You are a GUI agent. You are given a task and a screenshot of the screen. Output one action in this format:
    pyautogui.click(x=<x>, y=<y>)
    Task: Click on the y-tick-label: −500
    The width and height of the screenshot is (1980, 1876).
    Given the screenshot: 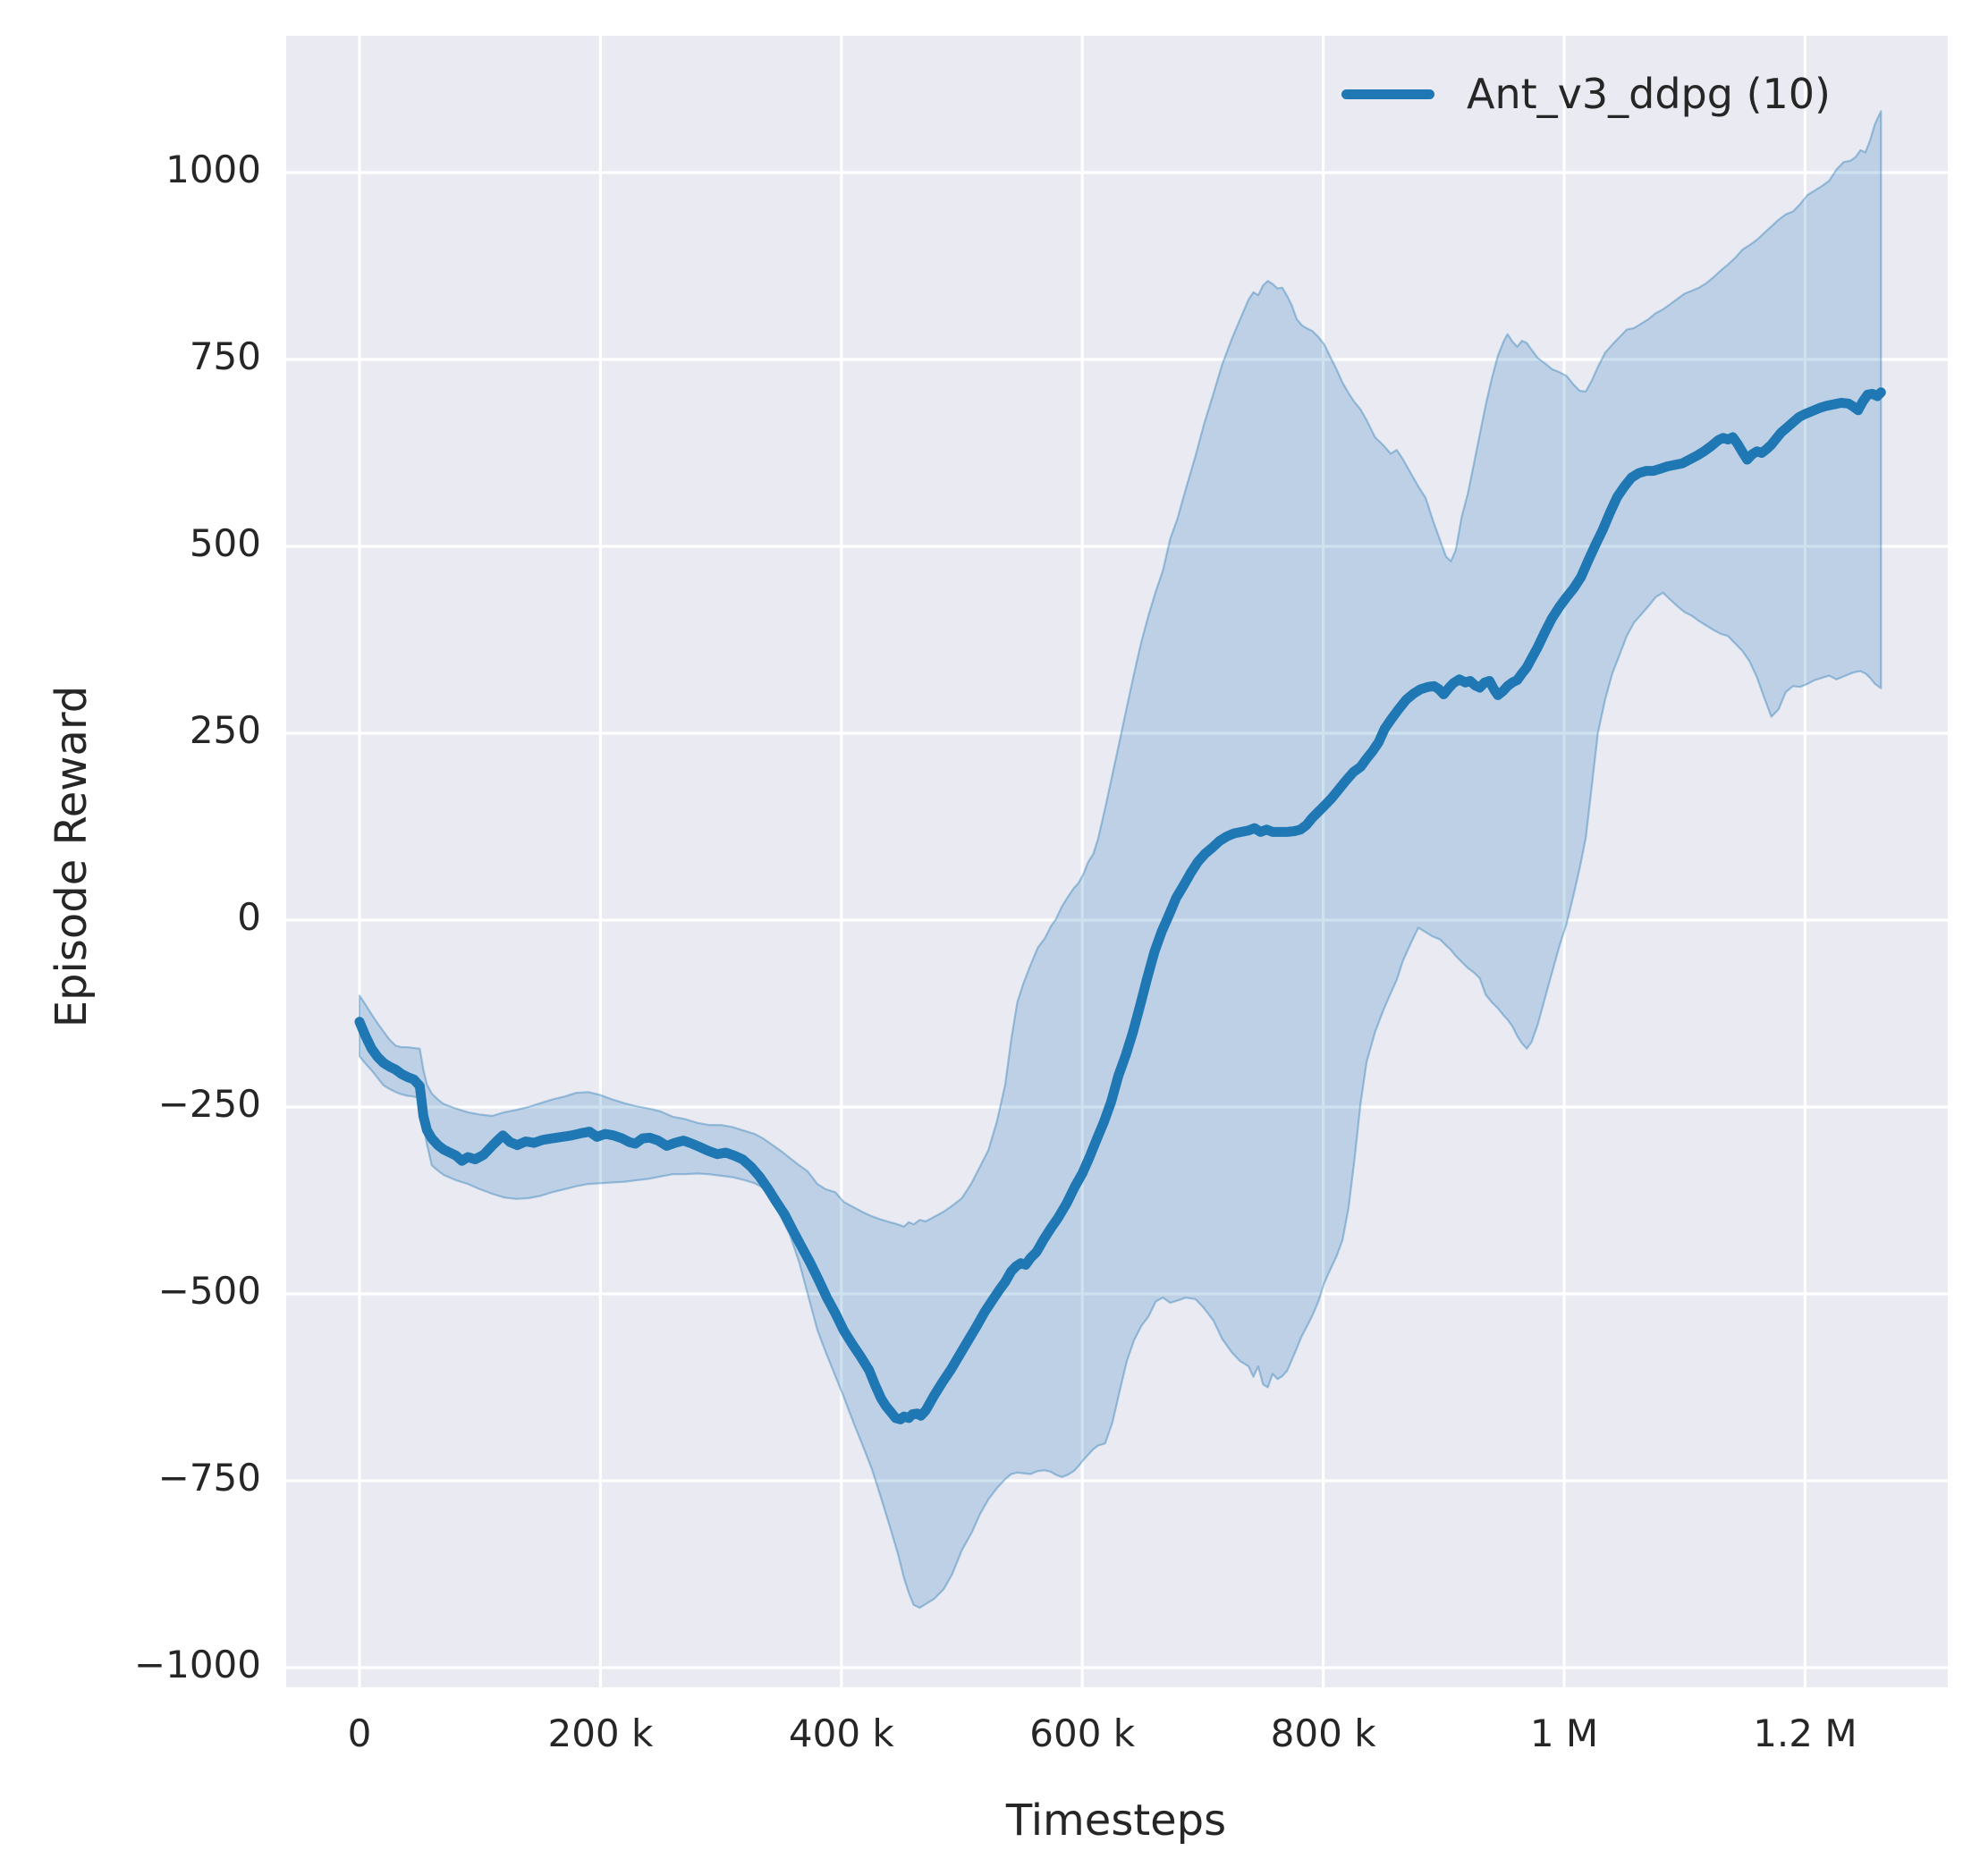 What is the action you would take?
    pyautogui.click(x=209, y=1291)
    